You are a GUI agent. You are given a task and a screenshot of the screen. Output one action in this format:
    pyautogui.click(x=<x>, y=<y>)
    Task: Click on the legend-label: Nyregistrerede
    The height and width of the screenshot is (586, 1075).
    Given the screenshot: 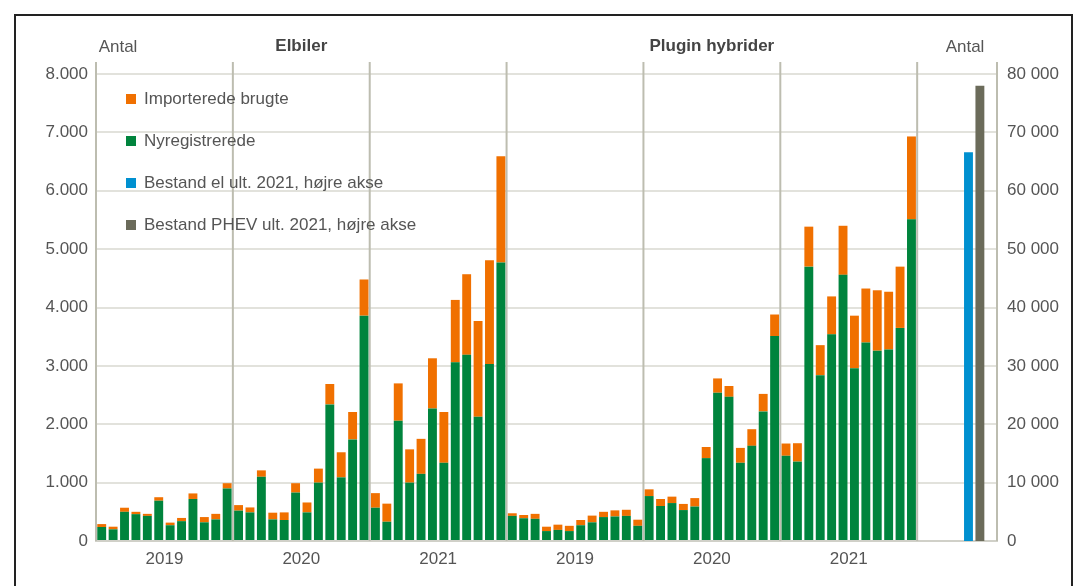 What is the action you would take?
    pyautogui.click(x=200, y=141)
    